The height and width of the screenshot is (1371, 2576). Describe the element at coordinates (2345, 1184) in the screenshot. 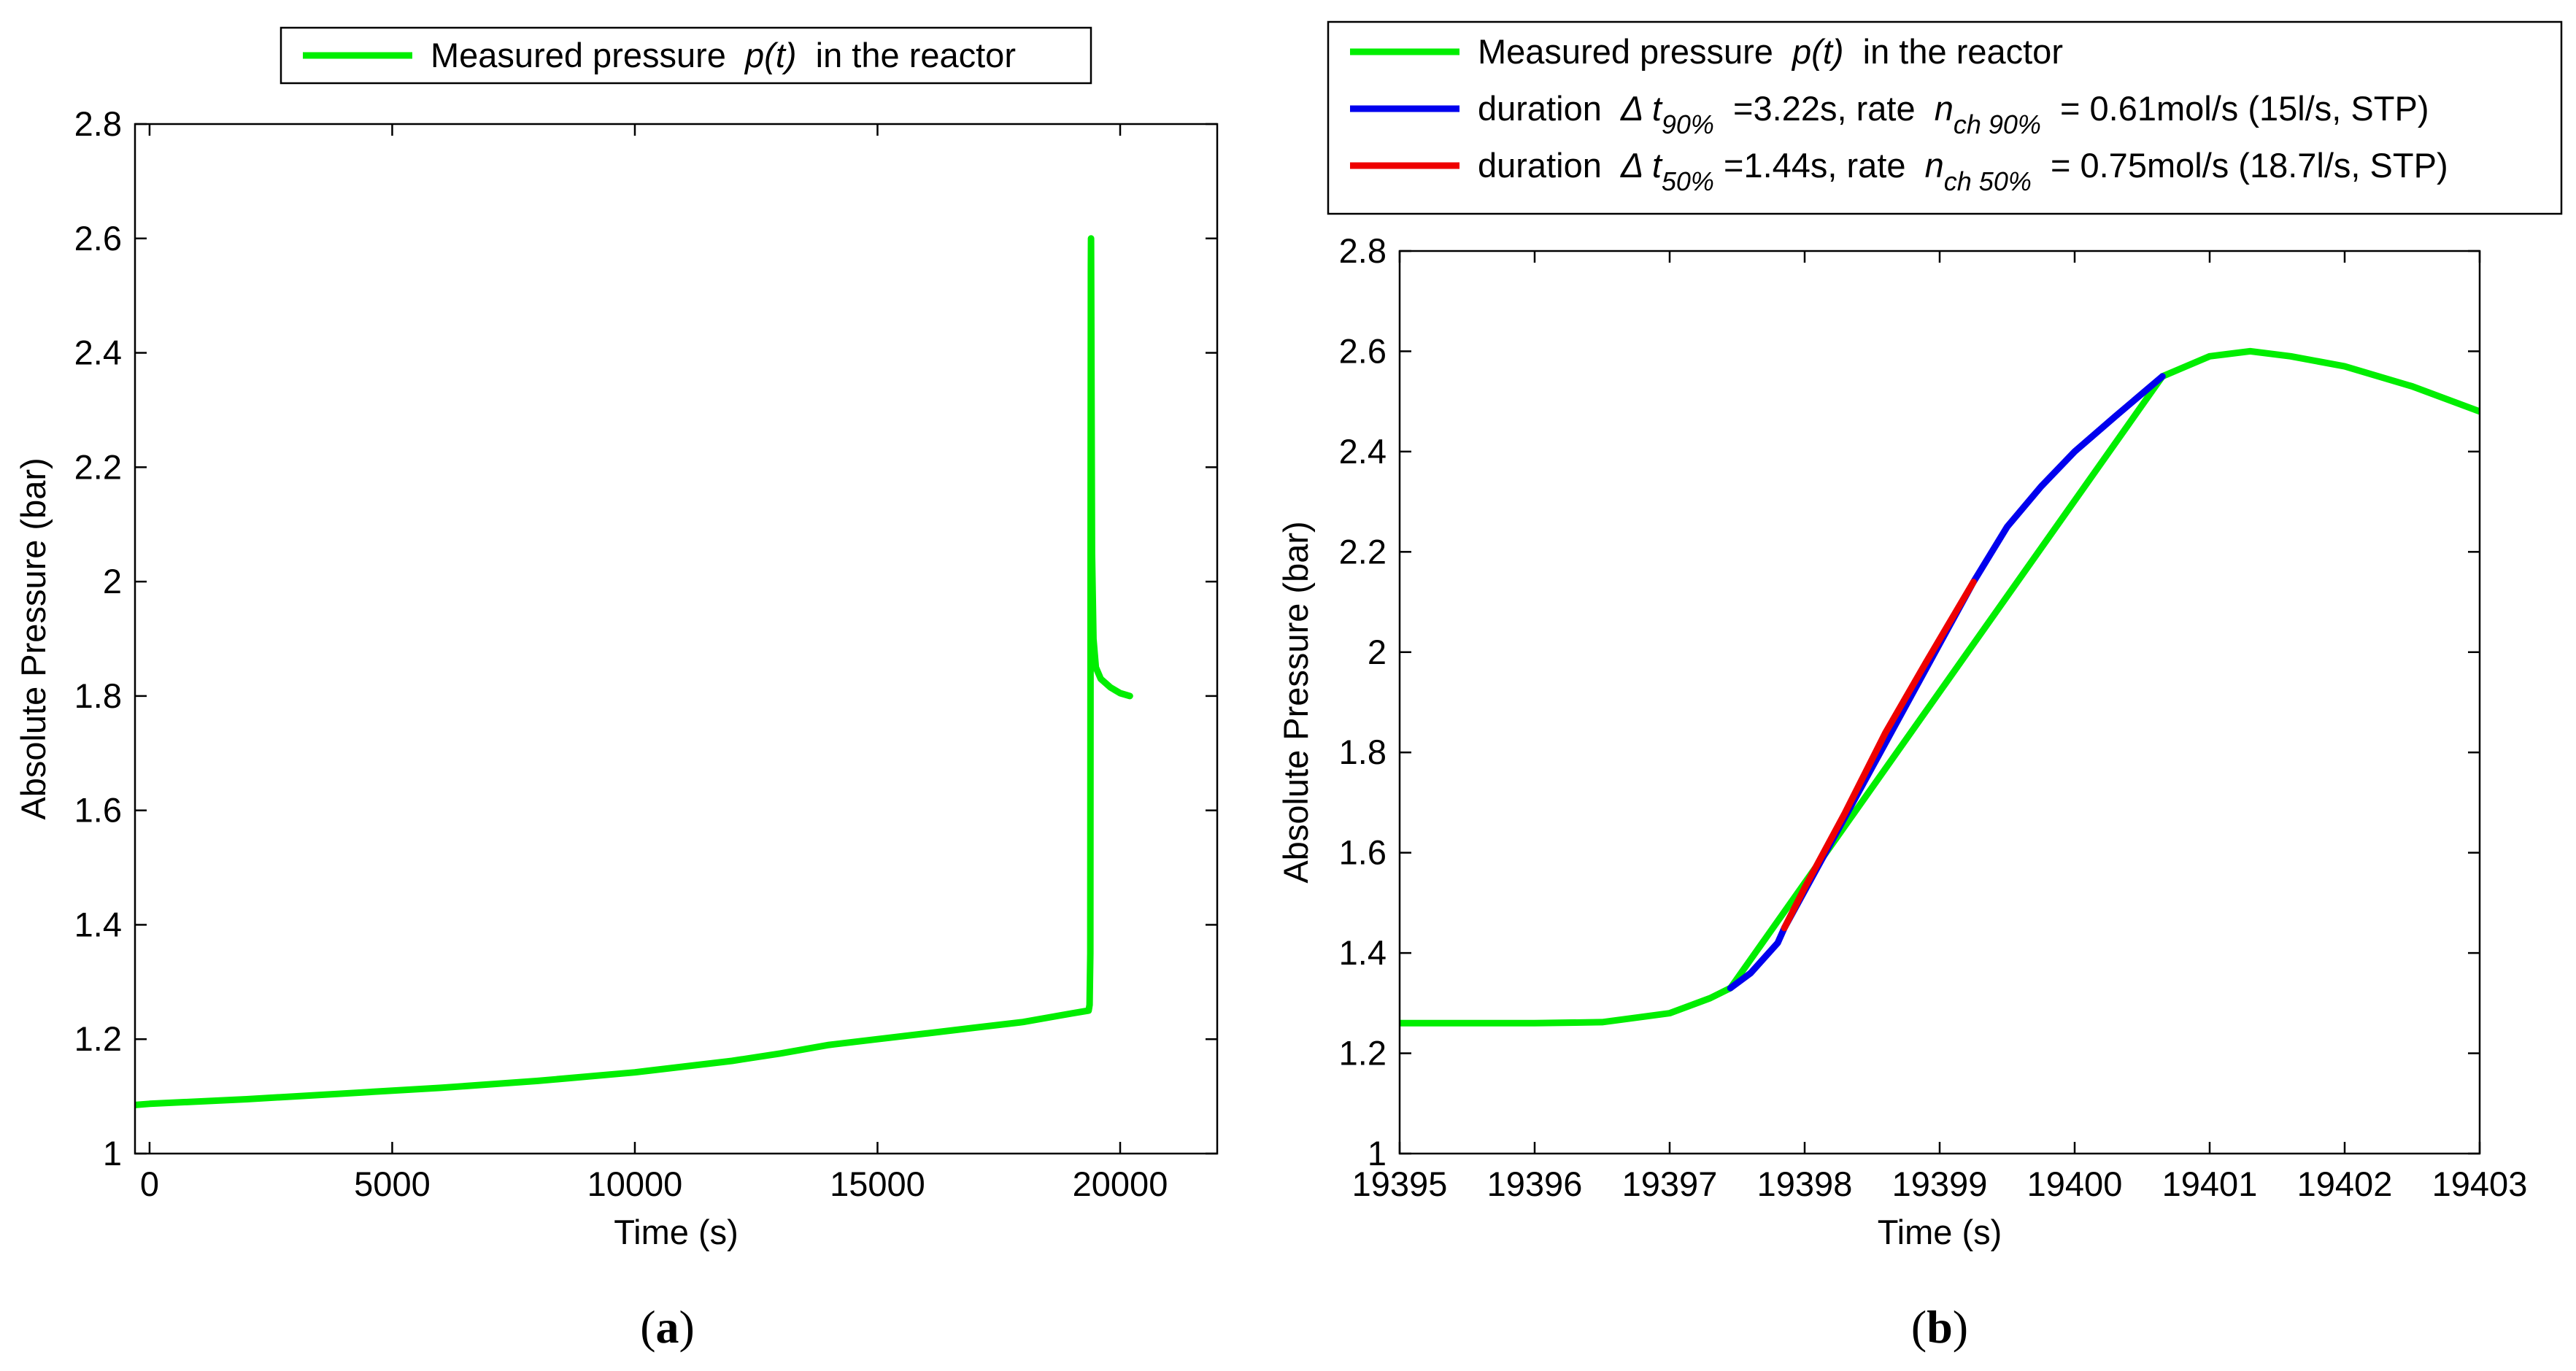

I see `x-tick-label: 19402` at that location.